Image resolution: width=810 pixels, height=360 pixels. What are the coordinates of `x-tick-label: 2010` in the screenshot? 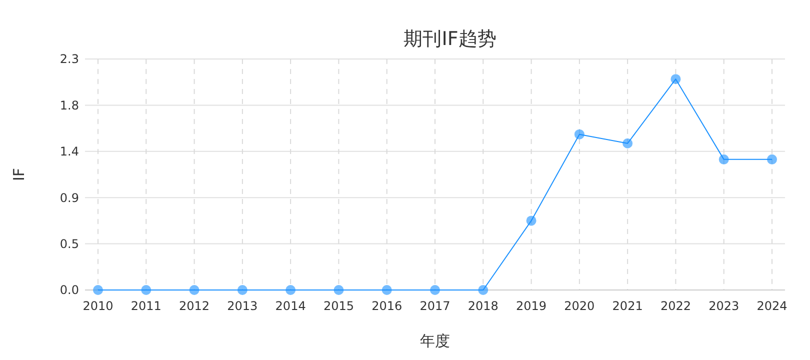 It's located at (98, 306).